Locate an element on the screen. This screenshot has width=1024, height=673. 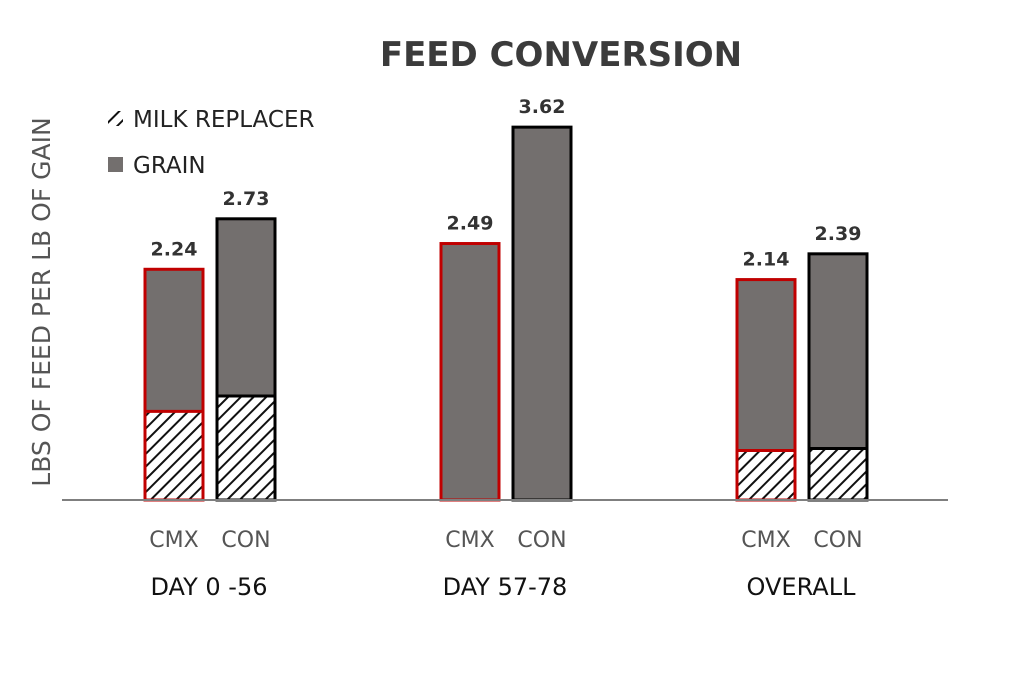
bar-day-57-78-con-value-label: 3.62 is located at coordinates (542, 107).